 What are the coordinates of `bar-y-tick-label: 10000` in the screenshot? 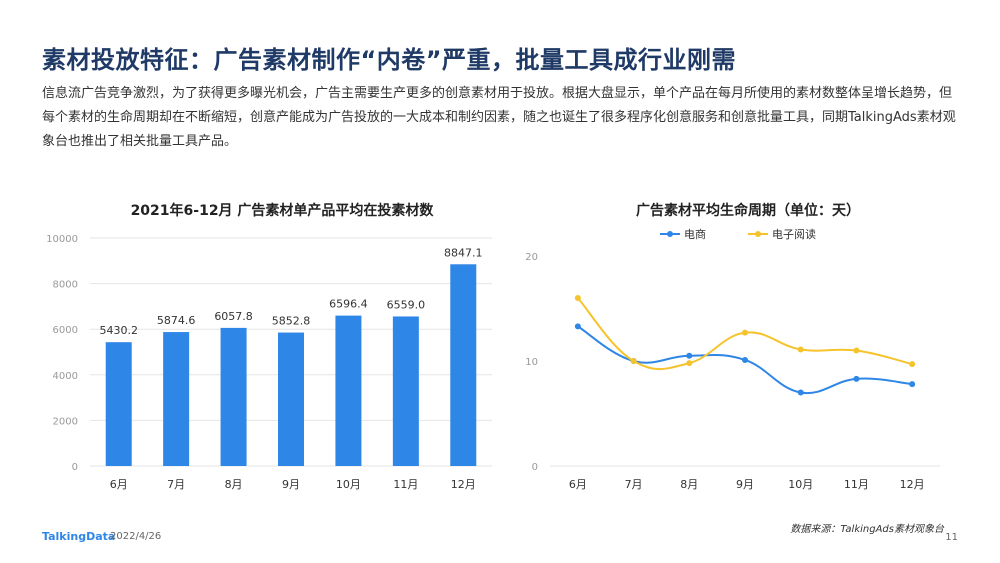 It's located at (62, 239).